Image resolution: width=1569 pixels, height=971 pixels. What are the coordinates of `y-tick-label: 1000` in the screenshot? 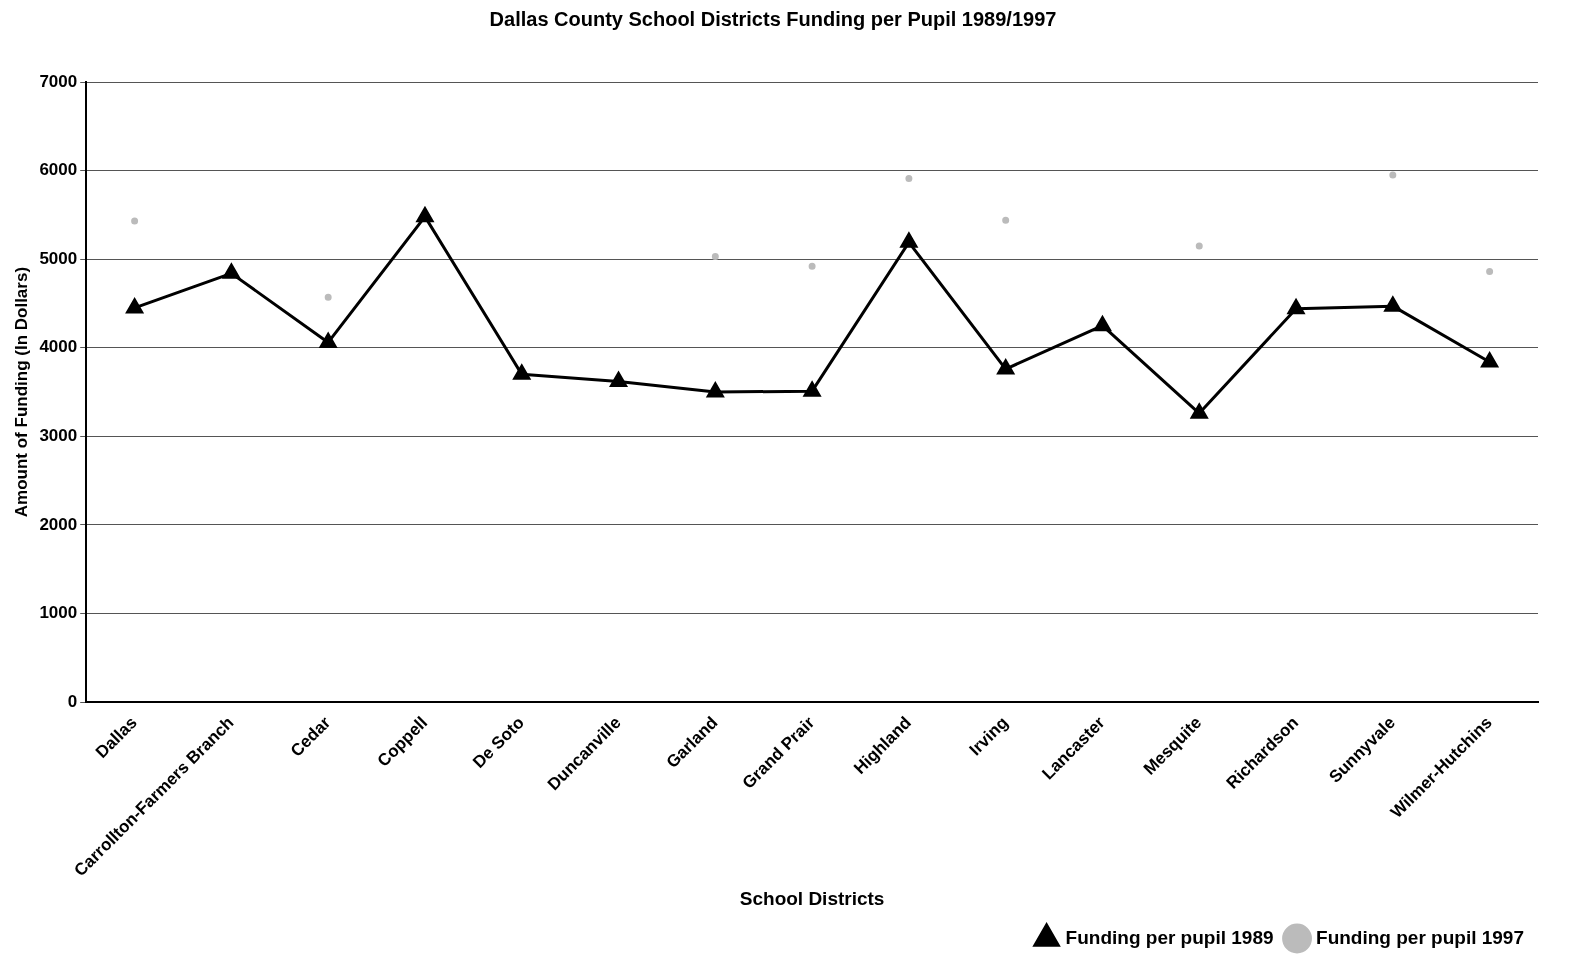 It's located at (58, 613).